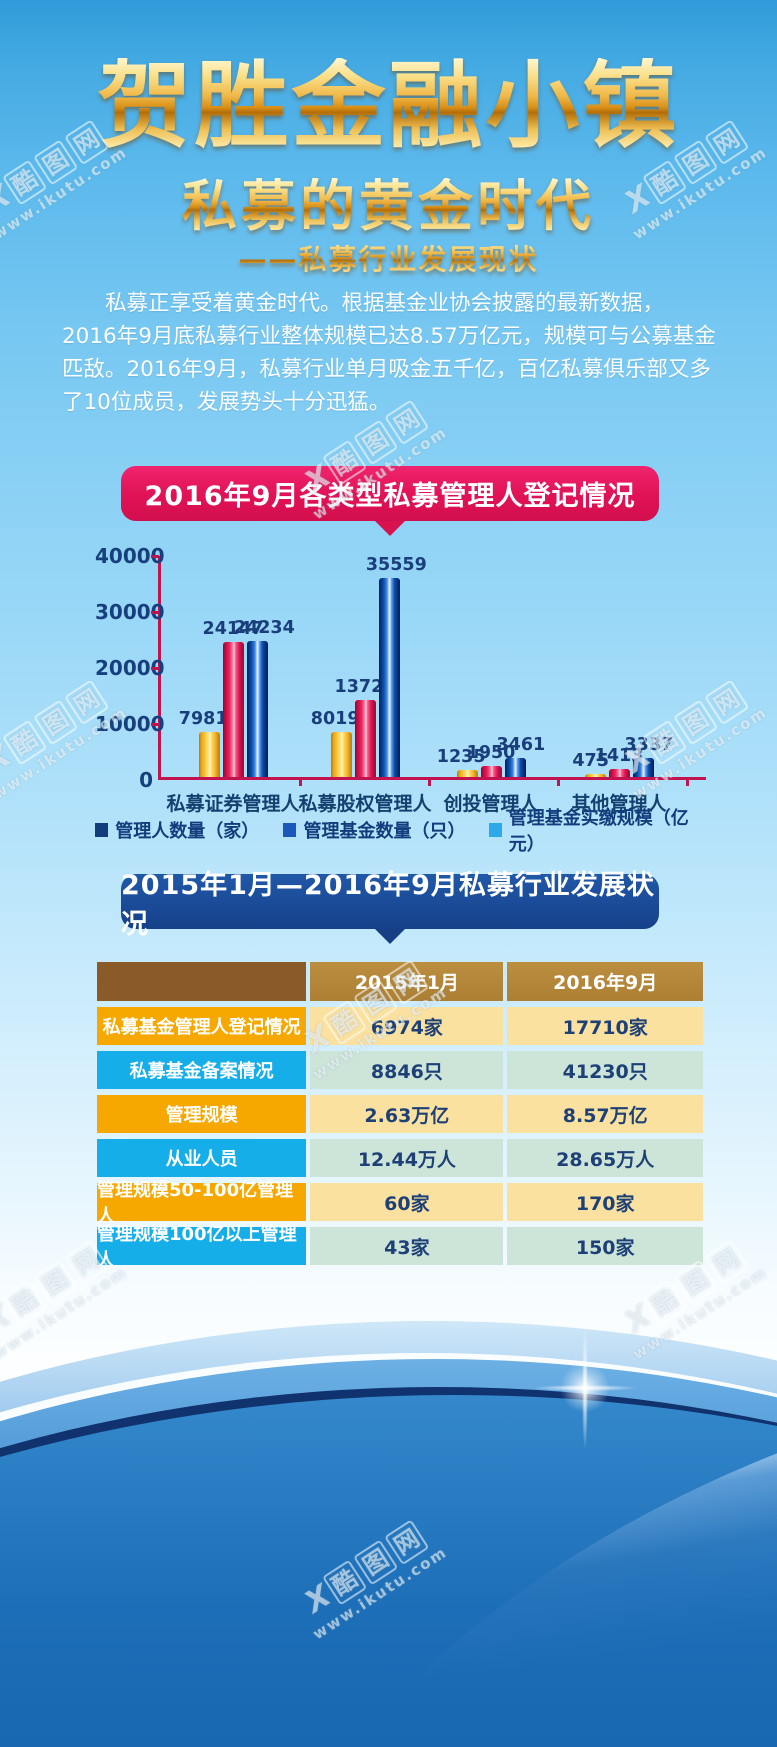  I want to click on chart-legend: 管理人数量（家） 管理基金数量（只） 管理基金实缴规模（亿元）, so click(404, 830).